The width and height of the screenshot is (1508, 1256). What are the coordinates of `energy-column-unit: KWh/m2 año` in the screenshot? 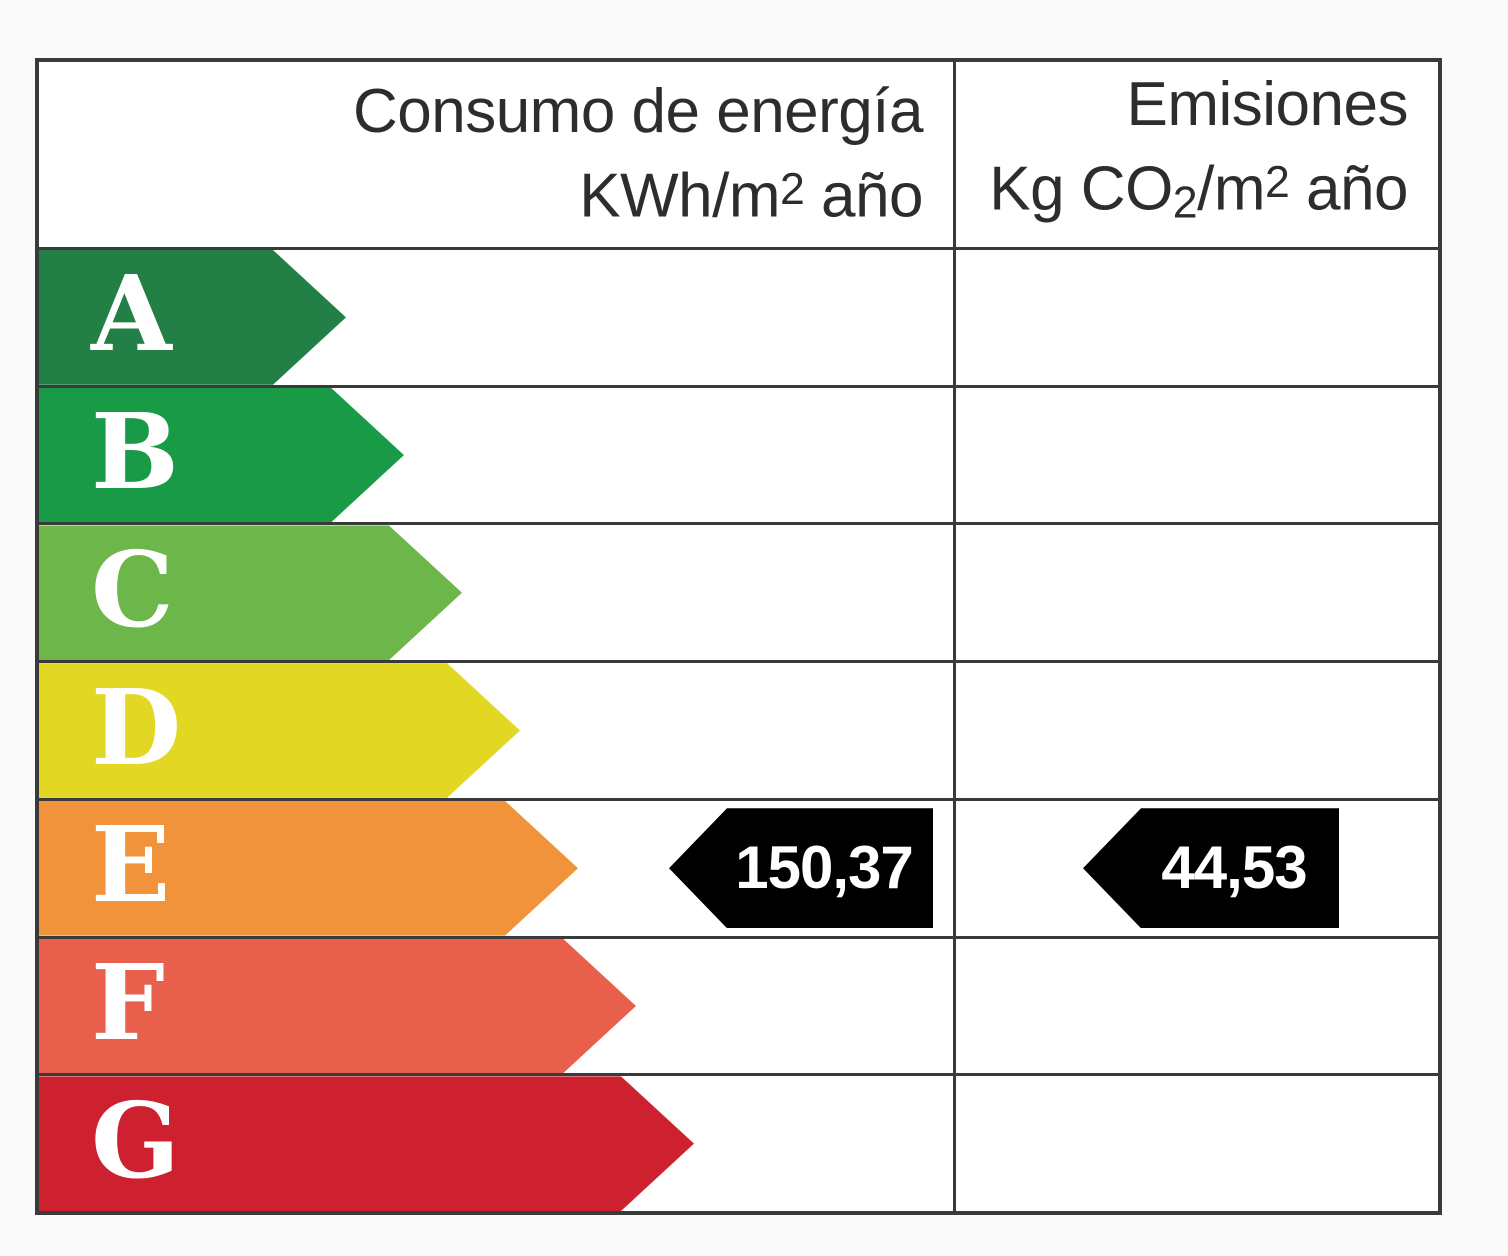 It's located at (751, 196).